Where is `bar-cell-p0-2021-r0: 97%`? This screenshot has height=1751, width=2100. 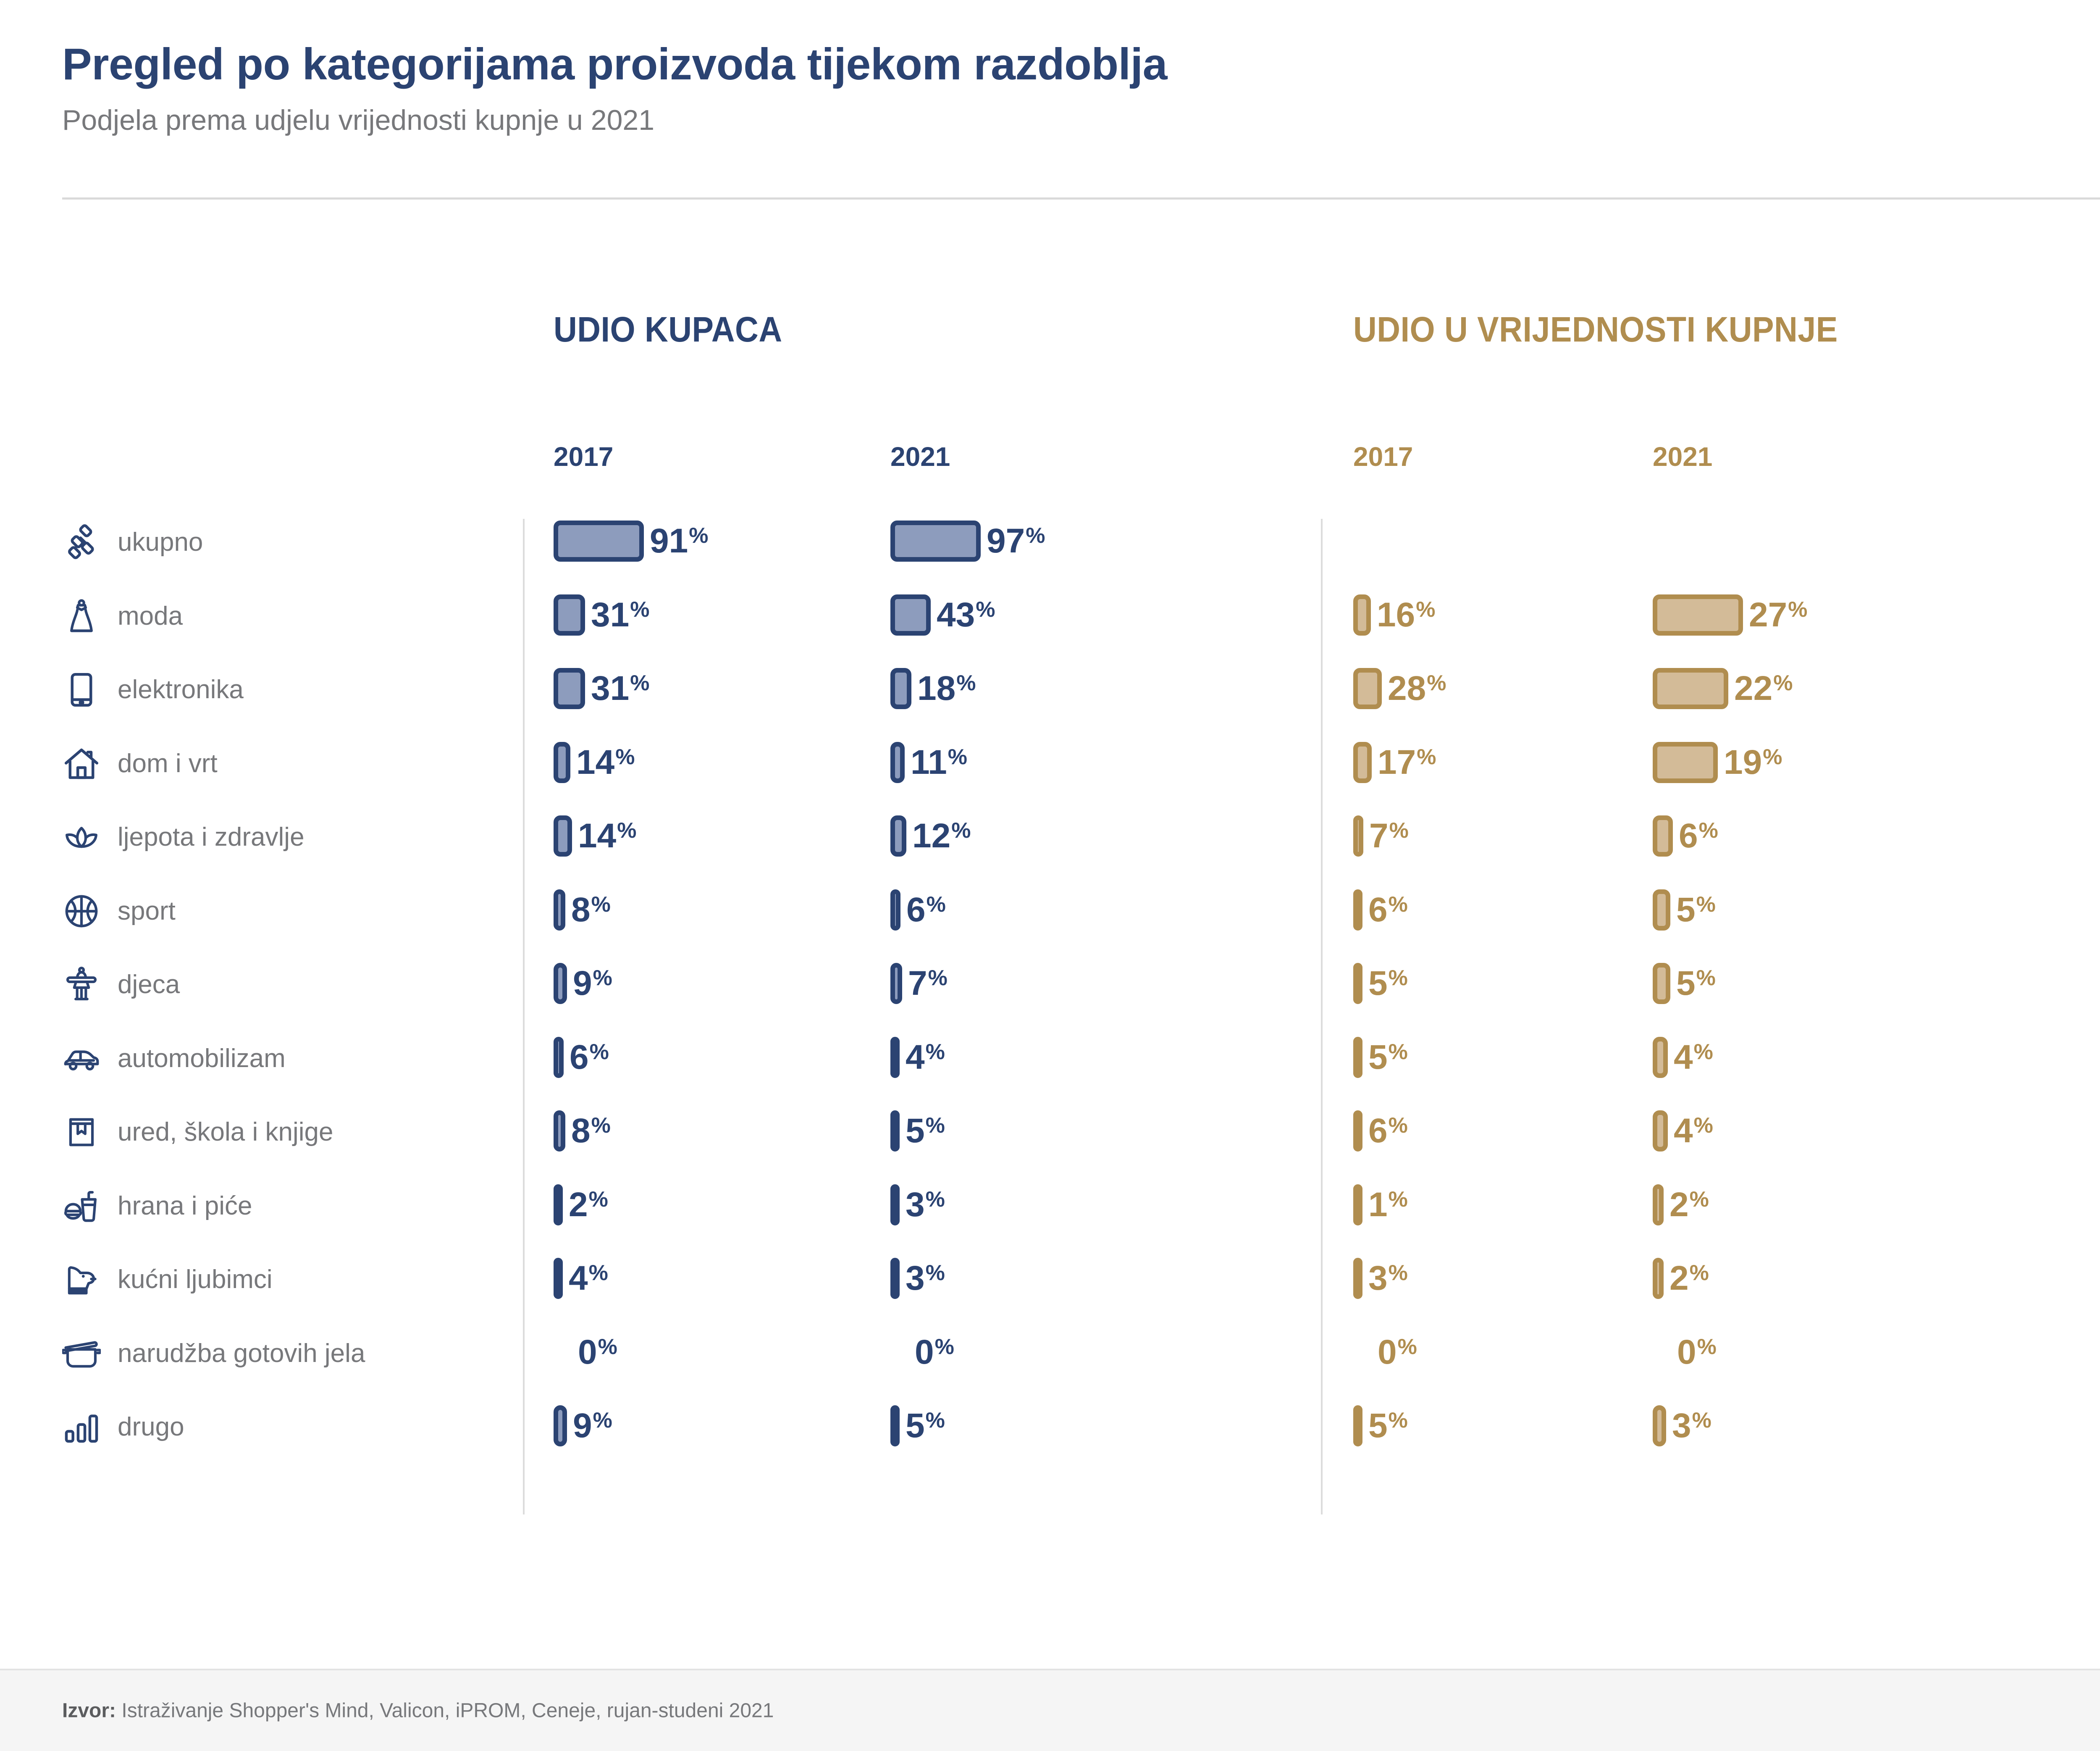 bar-cell-p0-2021-r0: 97% is located at coordinates (967, 541).